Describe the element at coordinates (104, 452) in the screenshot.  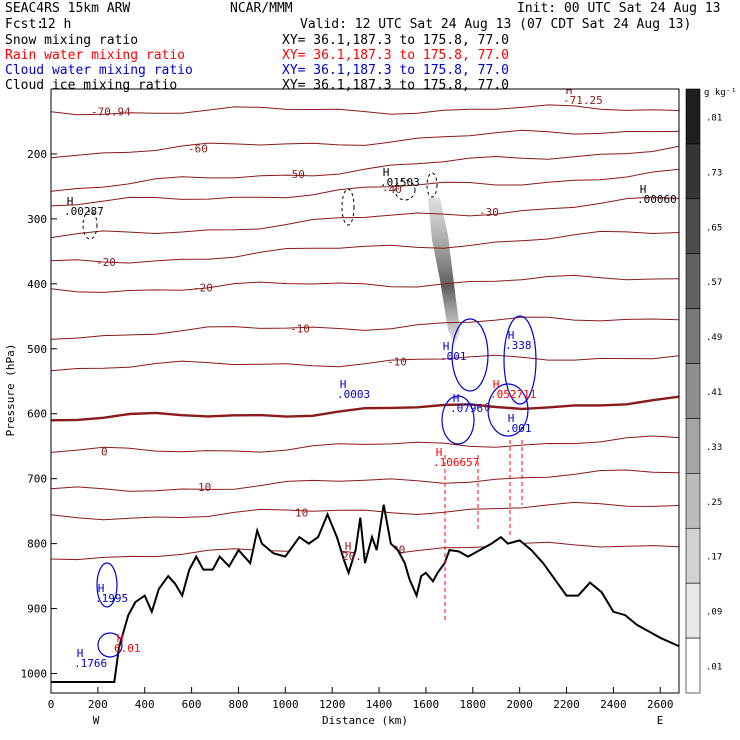
I see `temperature-contour-label: 0` at that location.